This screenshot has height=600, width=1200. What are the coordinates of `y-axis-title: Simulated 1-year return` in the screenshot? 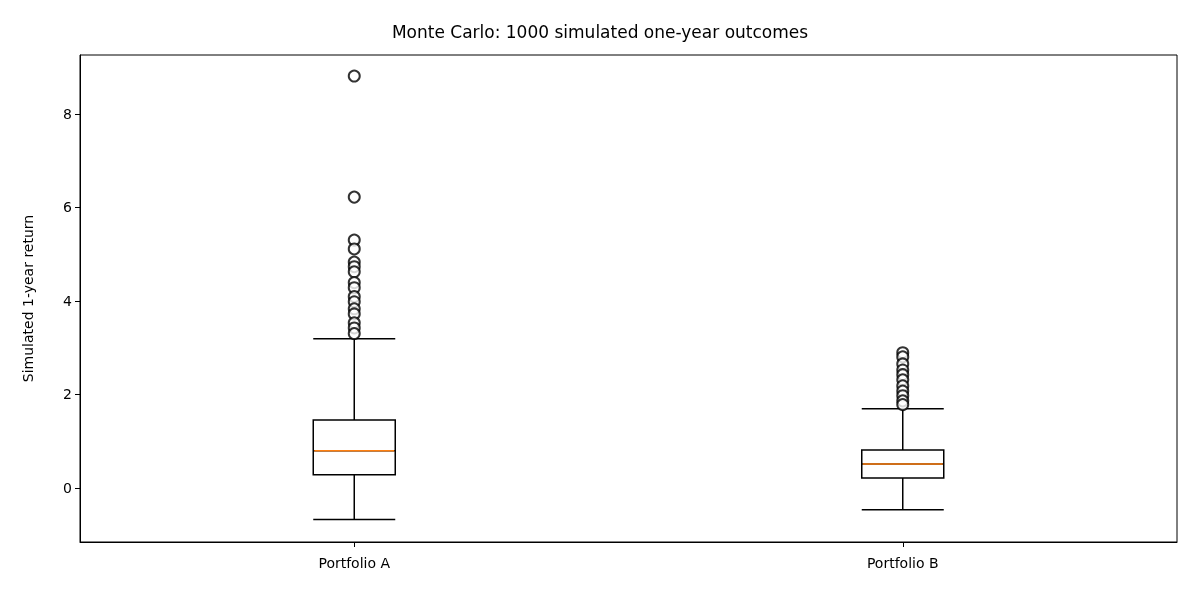 It's located at (28, 298).